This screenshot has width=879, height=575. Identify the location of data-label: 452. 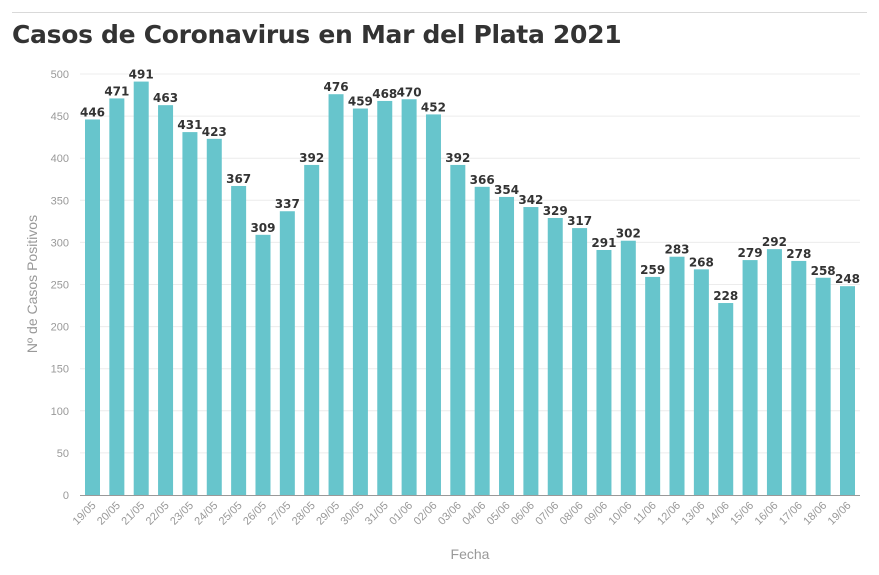
(433, 107).